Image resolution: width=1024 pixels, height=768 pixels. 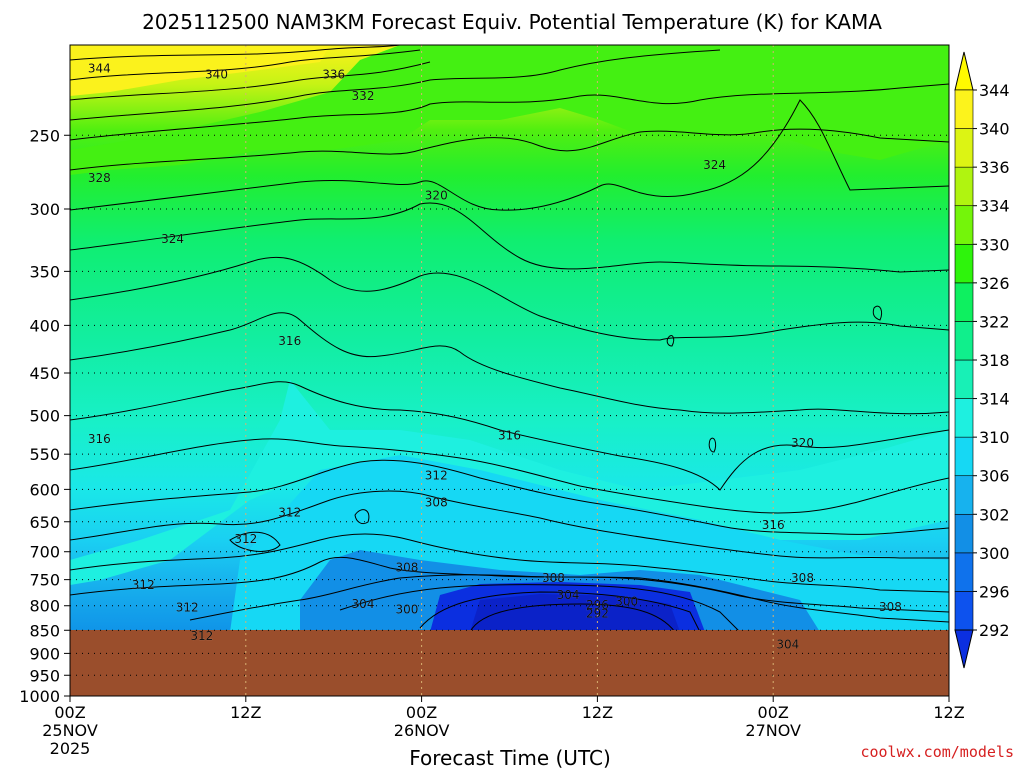 I want to click on contour-label: 292, so click(x=597, y=613).